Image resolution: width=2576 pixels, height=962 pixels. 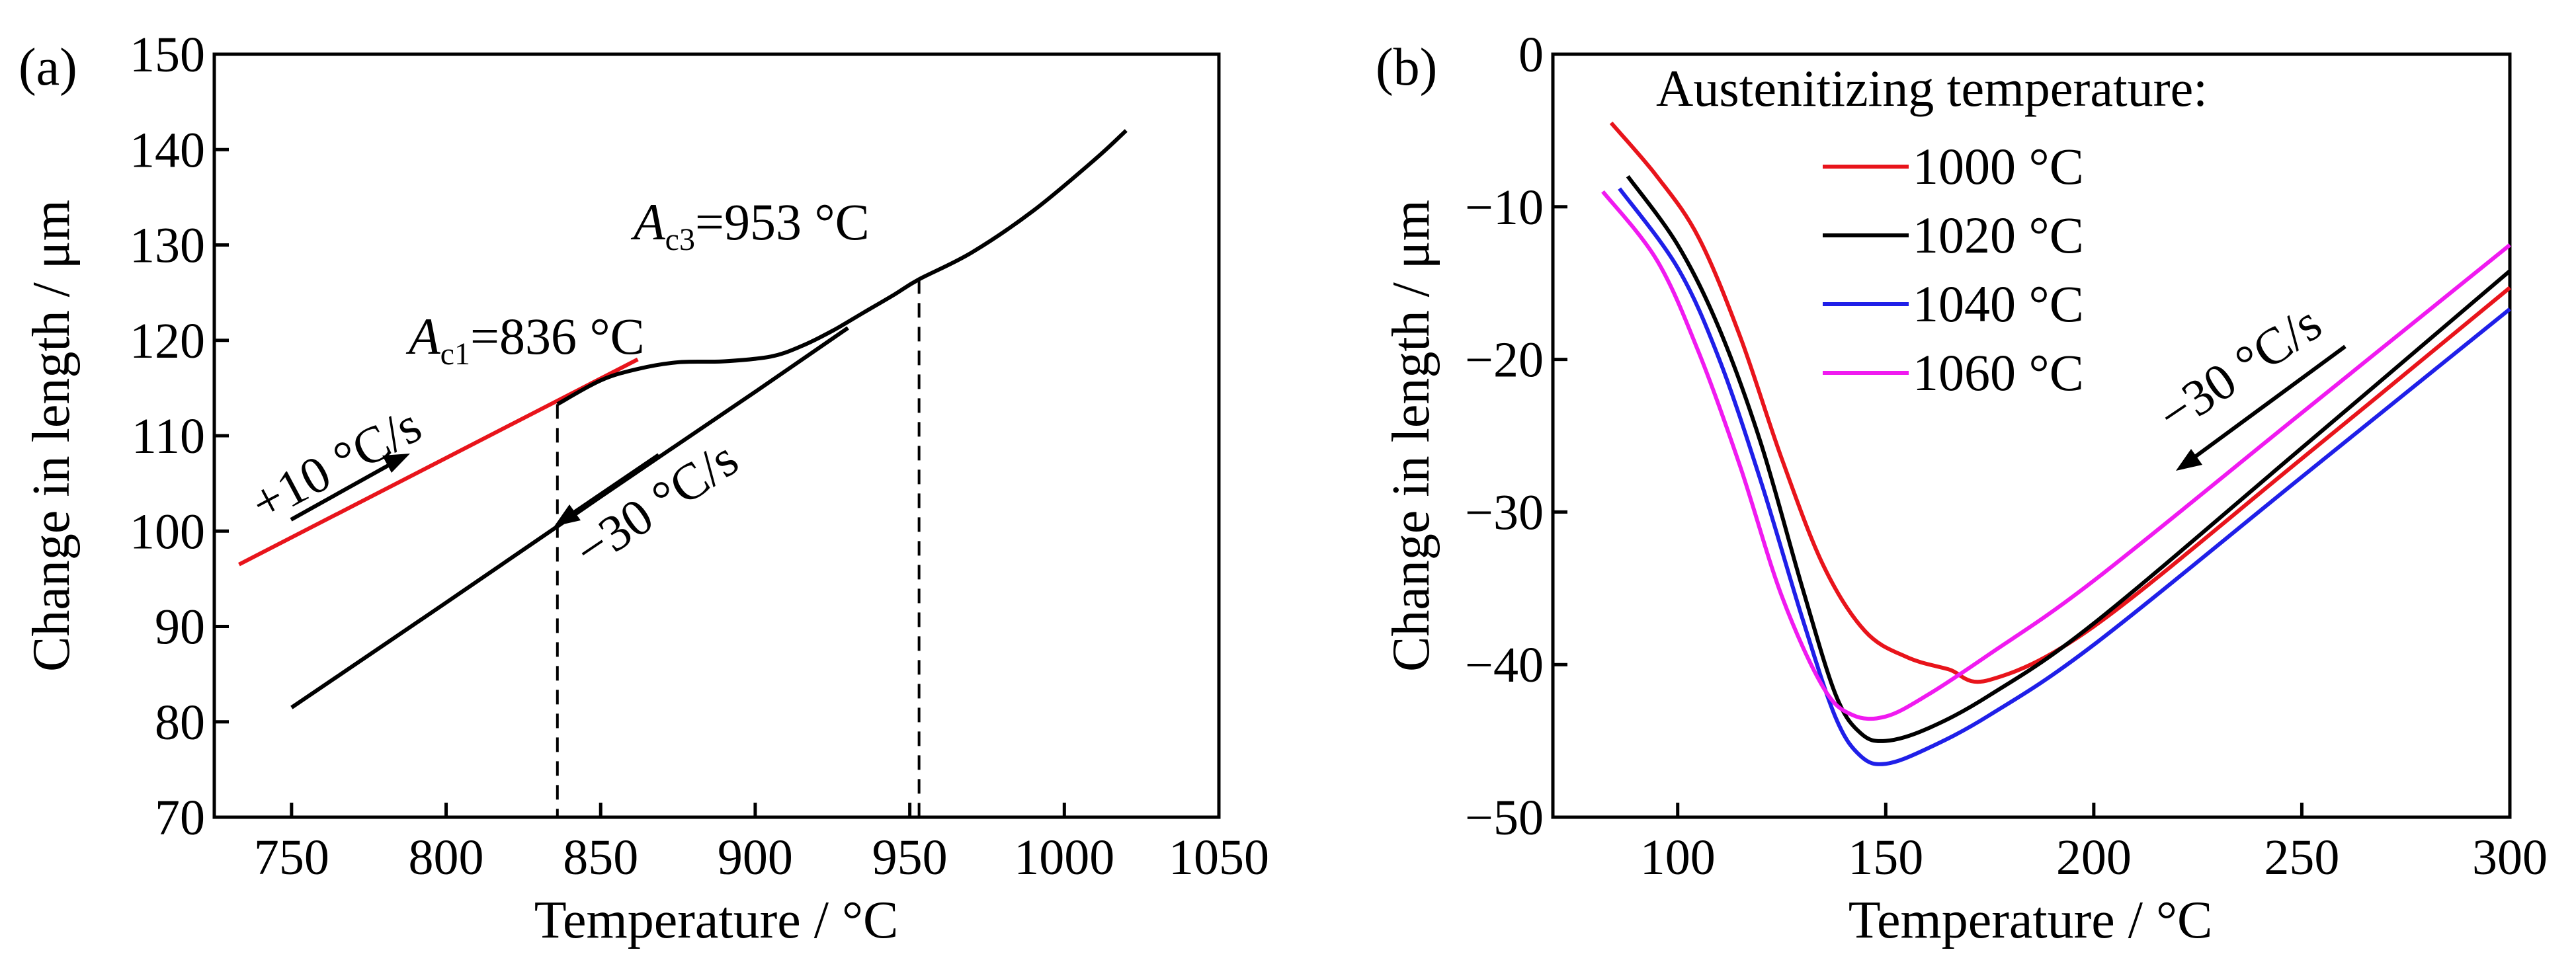 I want to click on panel-a-y-tick-label-130: 130, so click(x=167, y=246).